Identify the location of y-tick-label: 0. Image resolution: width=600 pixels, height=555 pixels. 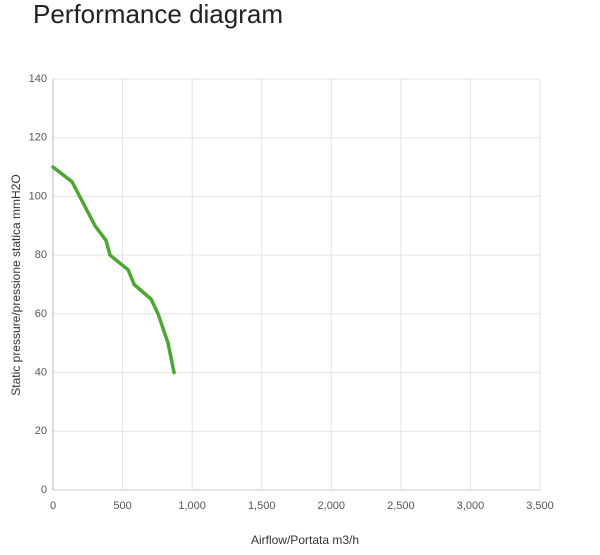
(44, 490).